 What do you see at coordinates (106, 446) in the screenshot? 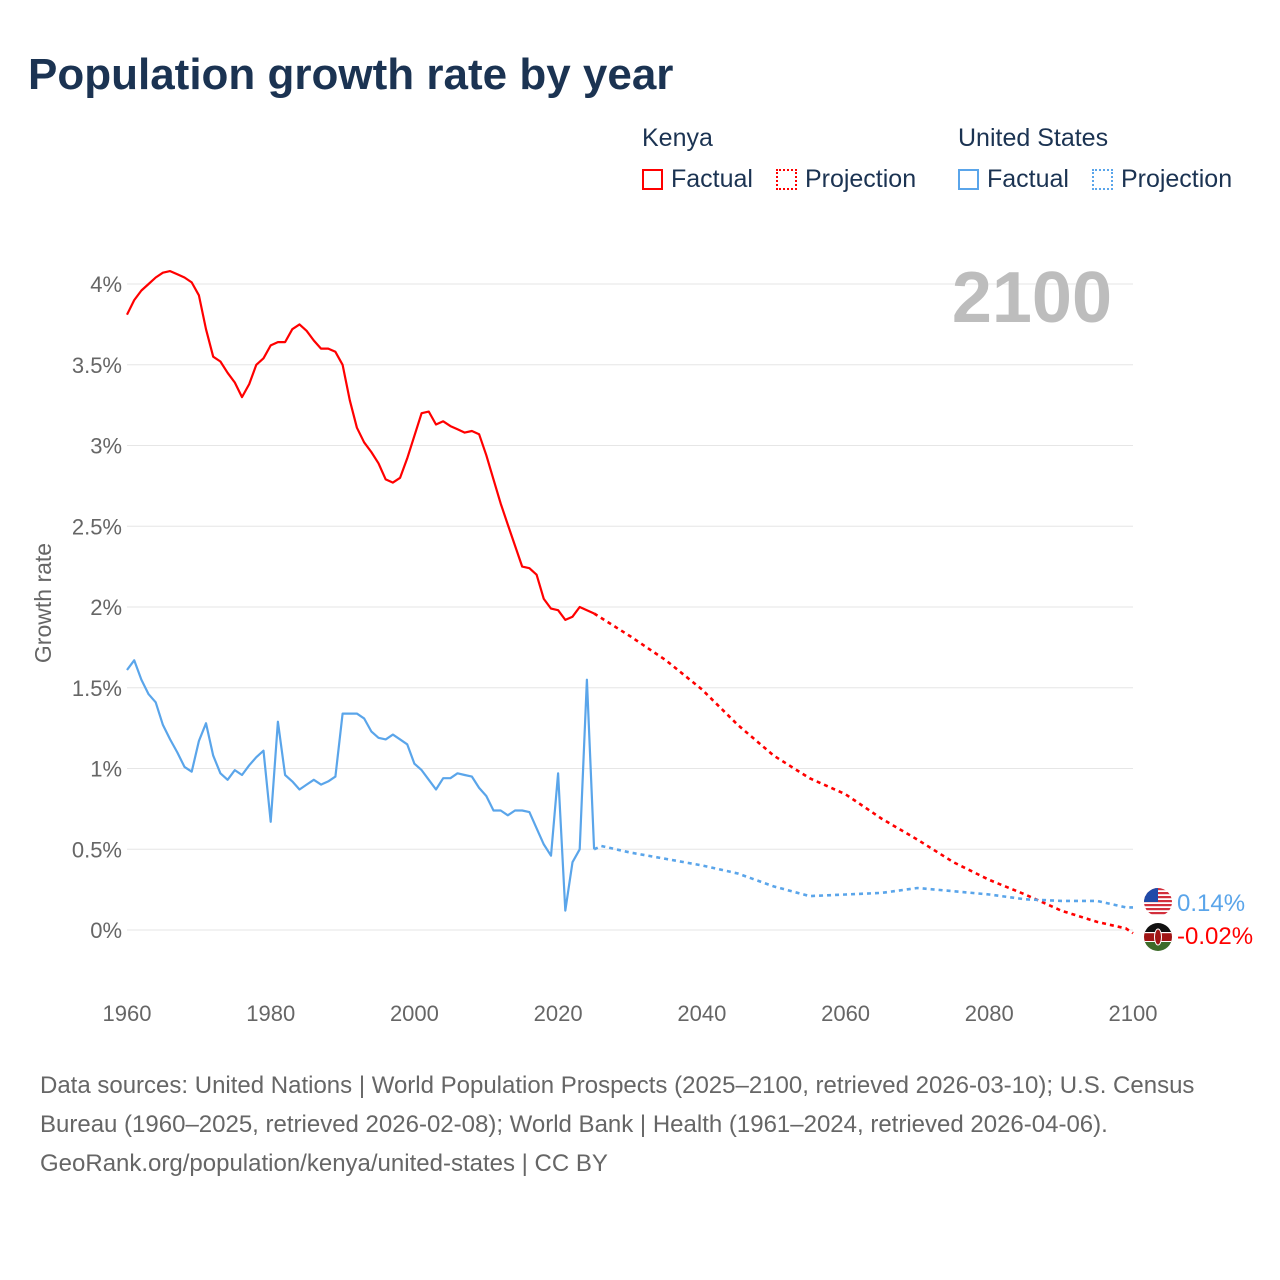
I see `y-tick-label: 3%` at bounding box center [106, 446].